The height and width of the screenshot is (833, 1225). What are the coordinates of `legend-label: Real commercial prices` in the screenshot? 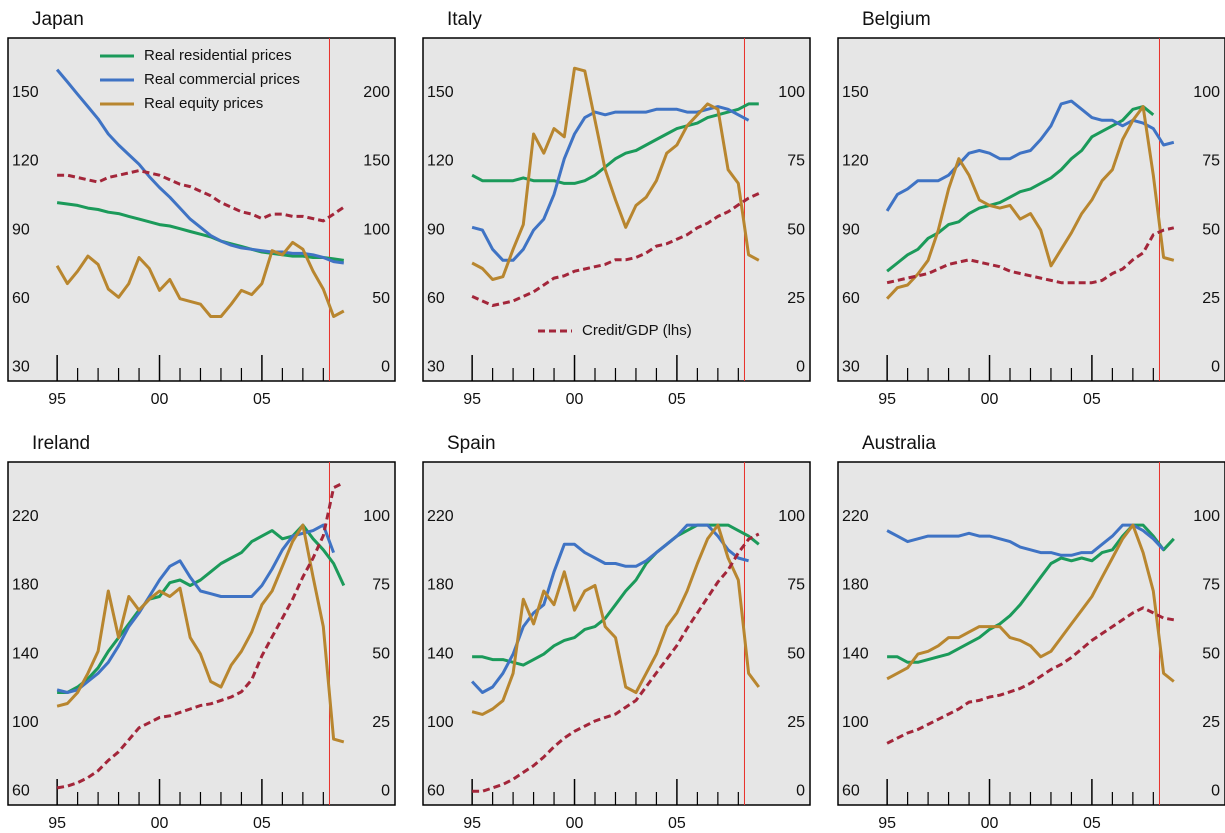 It's located at (222, 79).